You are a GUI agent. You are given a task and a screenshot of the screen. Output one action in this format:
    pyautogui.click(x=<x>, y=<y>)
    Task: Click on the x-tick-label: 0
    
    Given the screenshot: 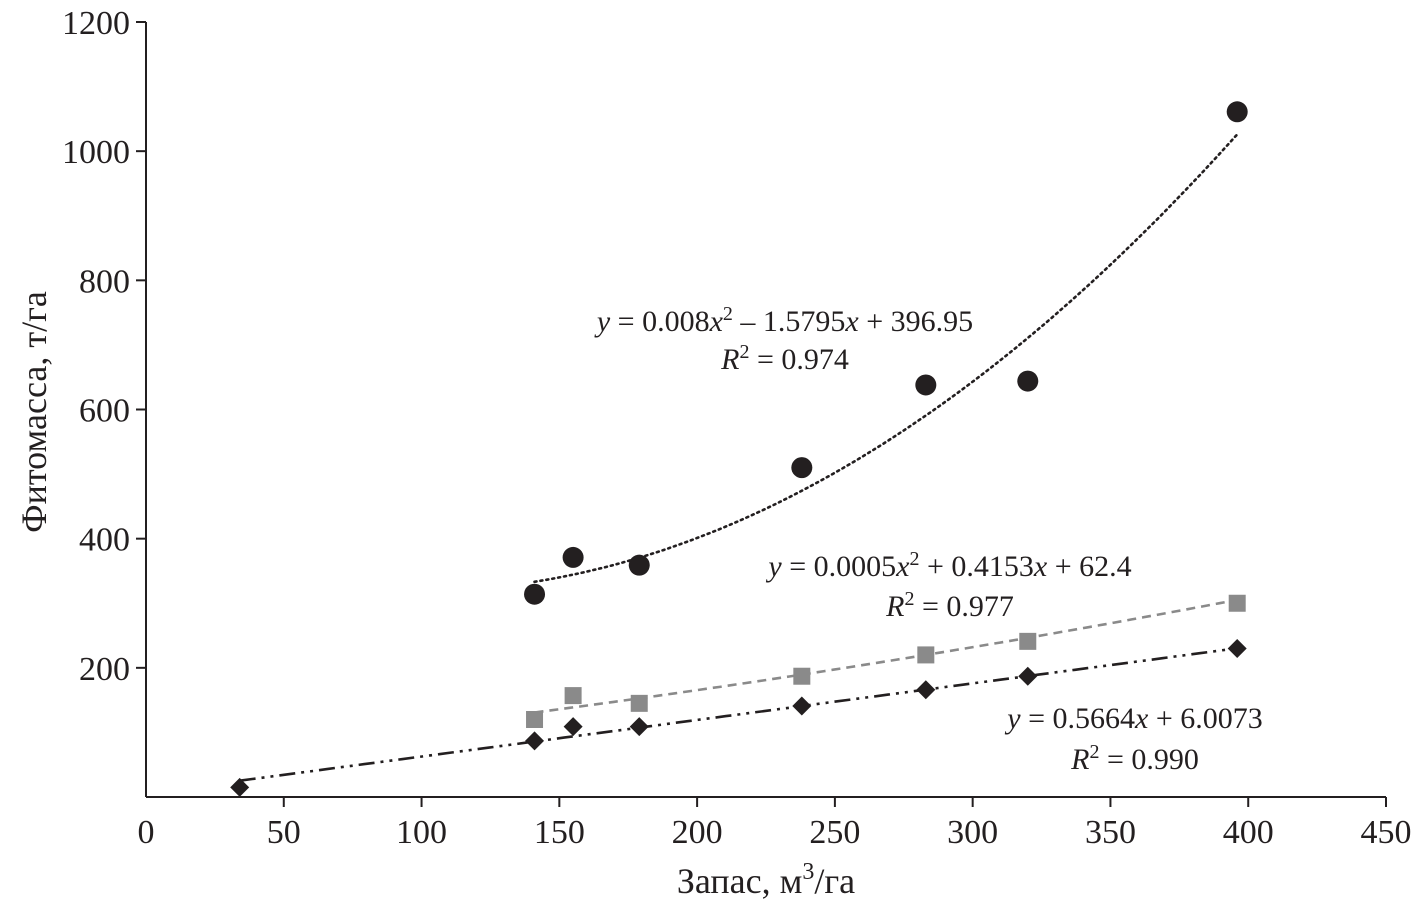 What is the action you would take?
    pyautogui.click(x=146, y=832)
    